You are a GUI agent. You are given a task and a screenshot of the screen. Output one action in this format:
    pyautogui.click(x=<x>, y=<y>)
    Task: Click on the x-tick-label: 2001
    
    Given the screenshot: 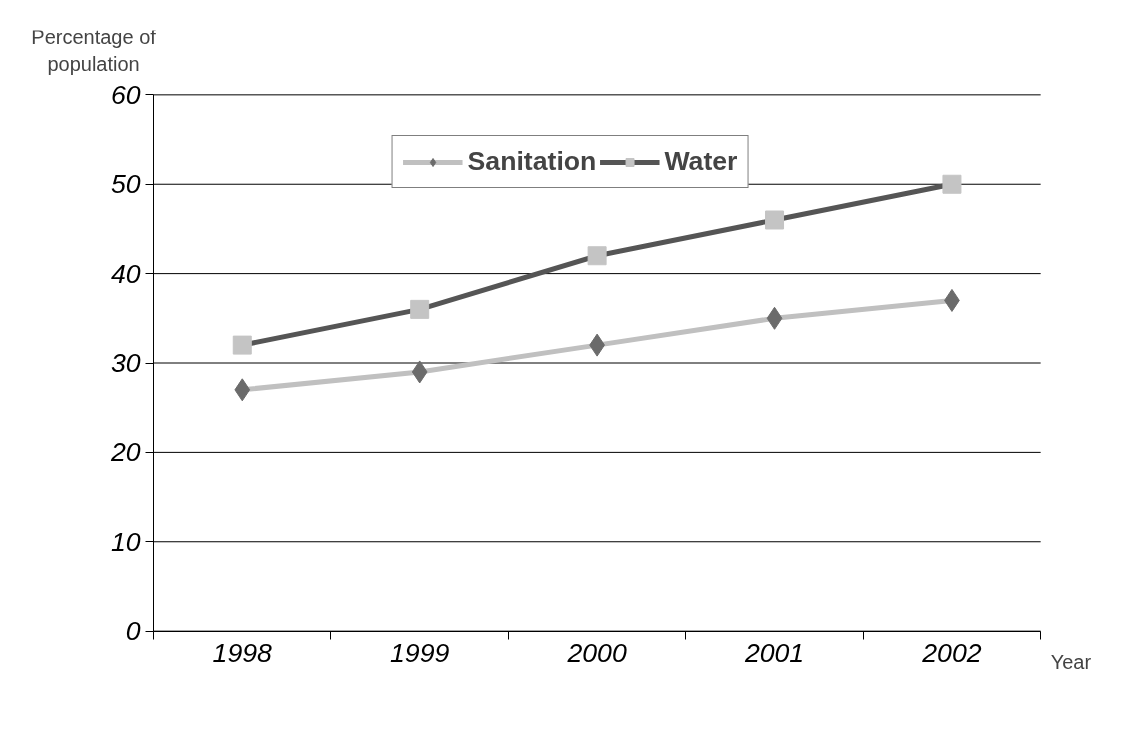 What is the action you would take?
    pyautogui.click(x=774, y=653)
    